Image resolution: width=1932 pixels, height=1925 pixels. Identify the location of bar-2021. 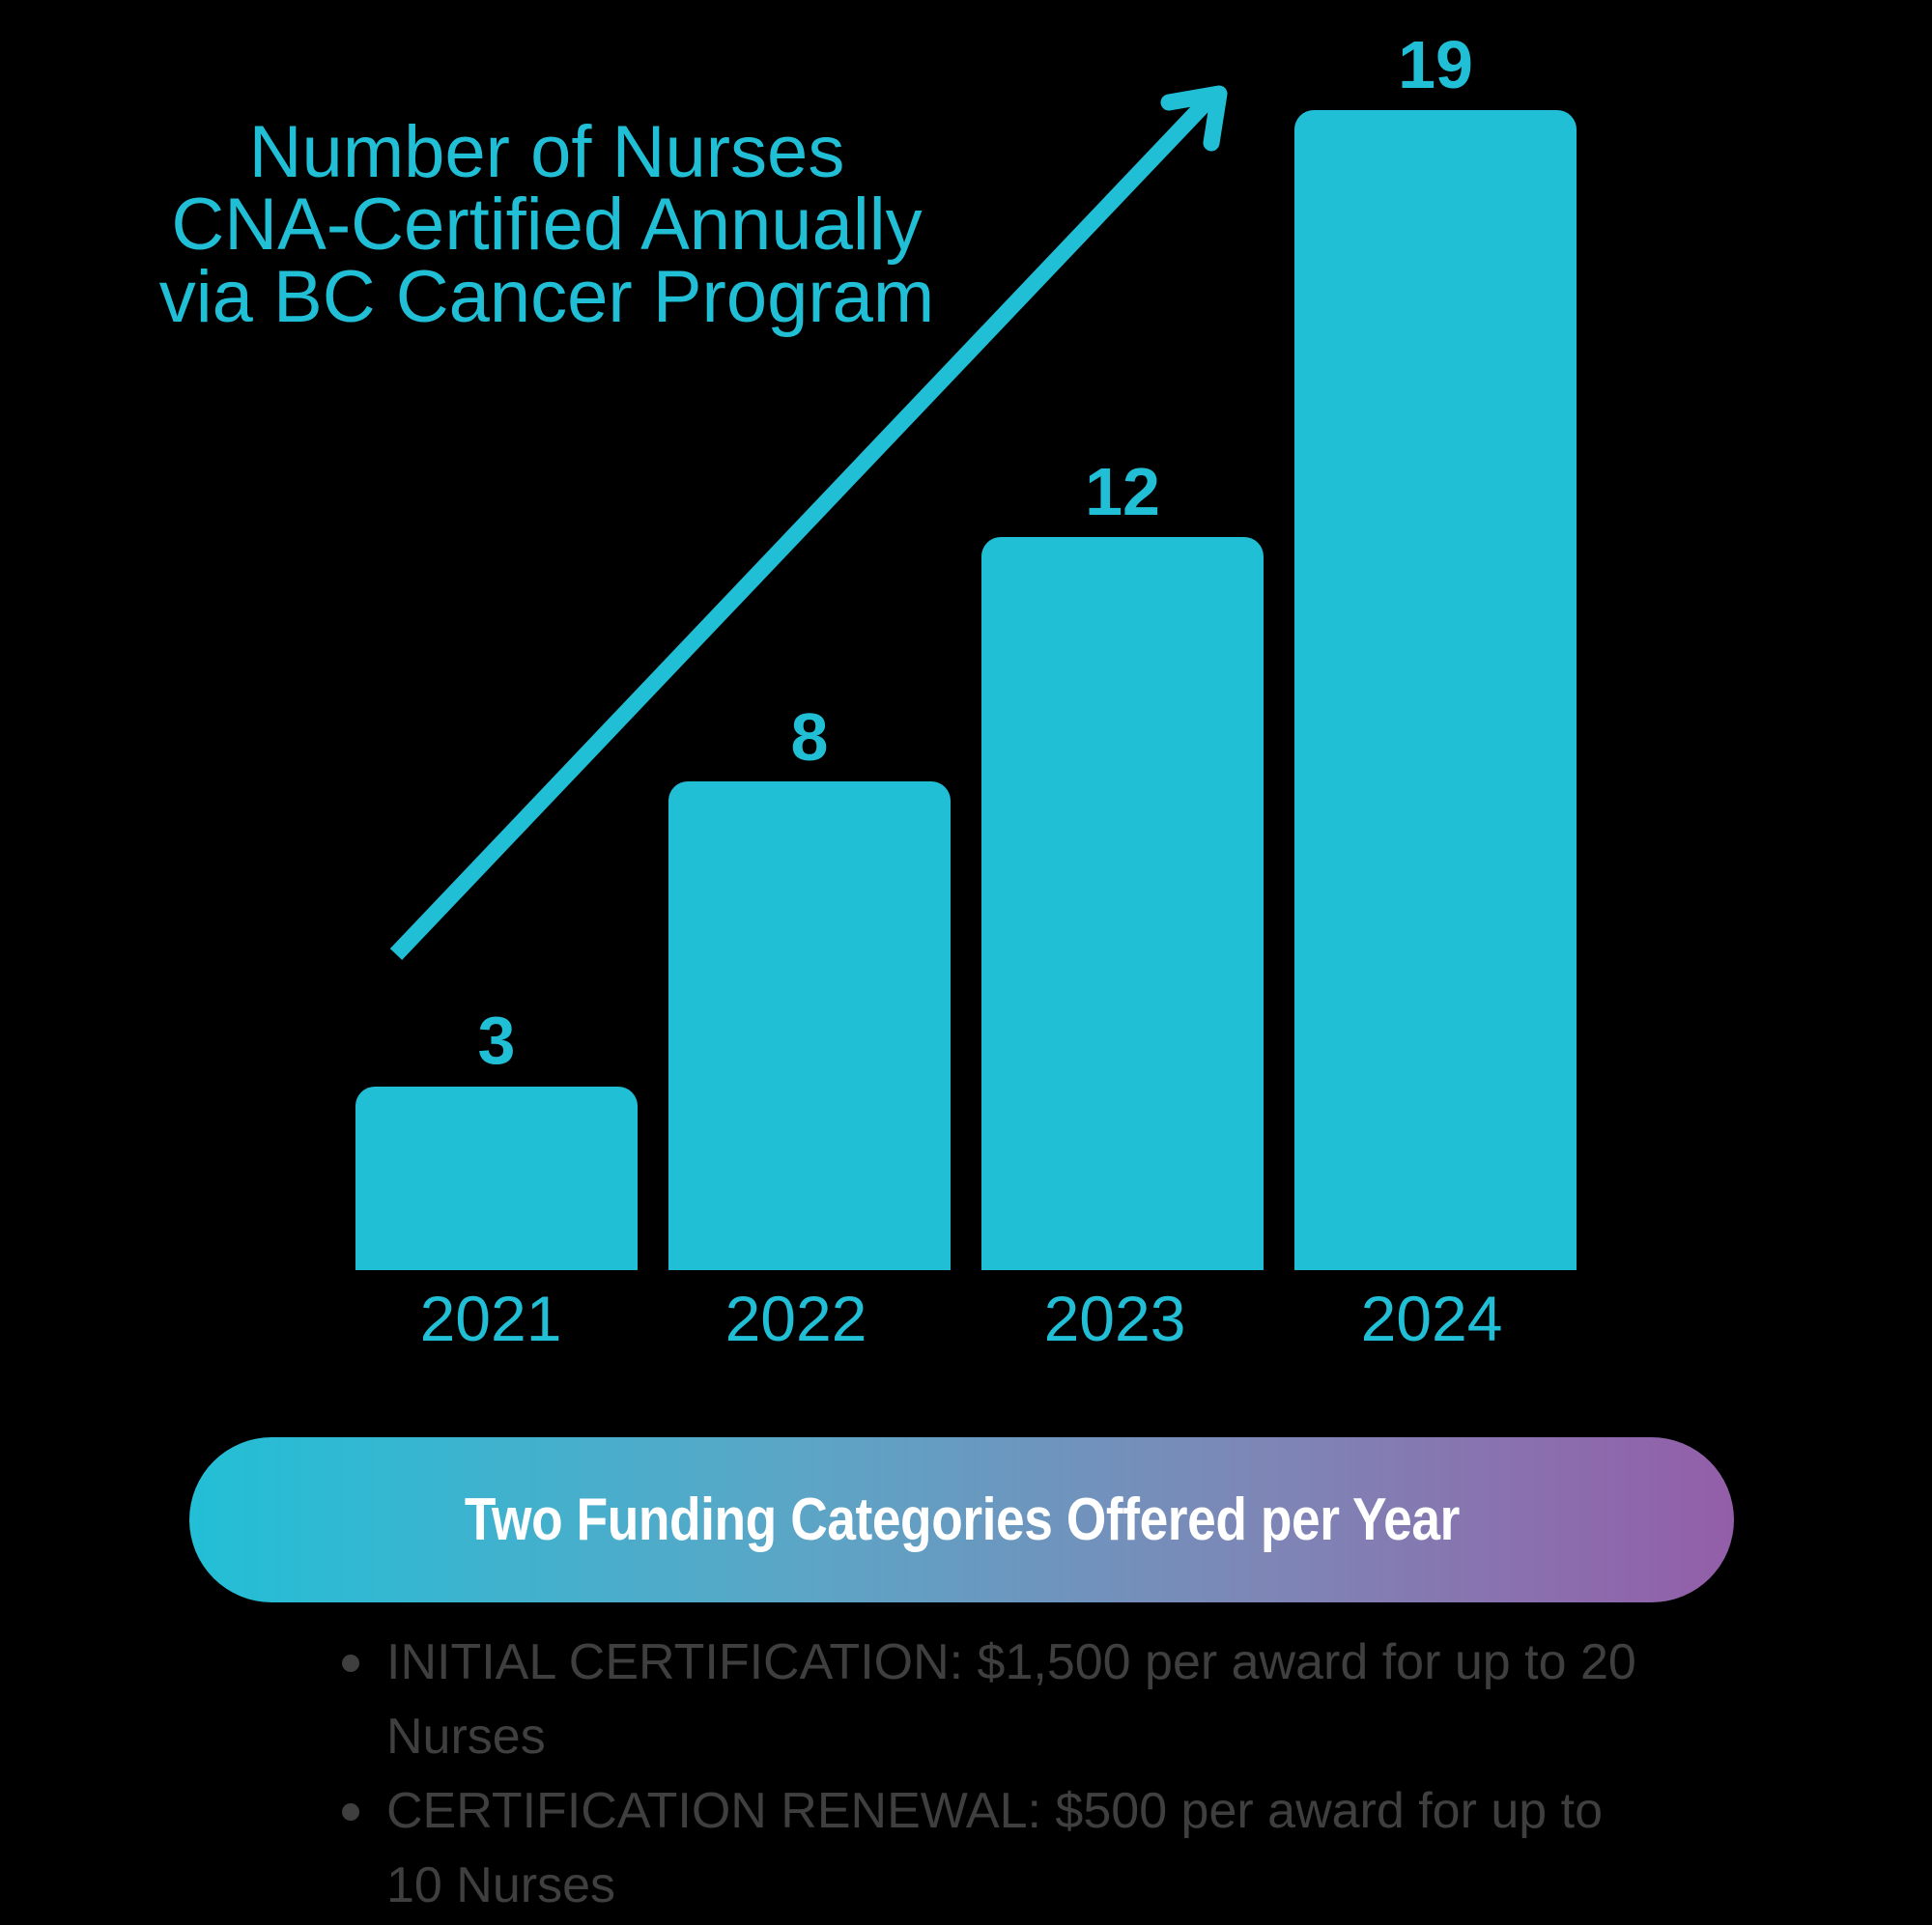
(497, 1179).